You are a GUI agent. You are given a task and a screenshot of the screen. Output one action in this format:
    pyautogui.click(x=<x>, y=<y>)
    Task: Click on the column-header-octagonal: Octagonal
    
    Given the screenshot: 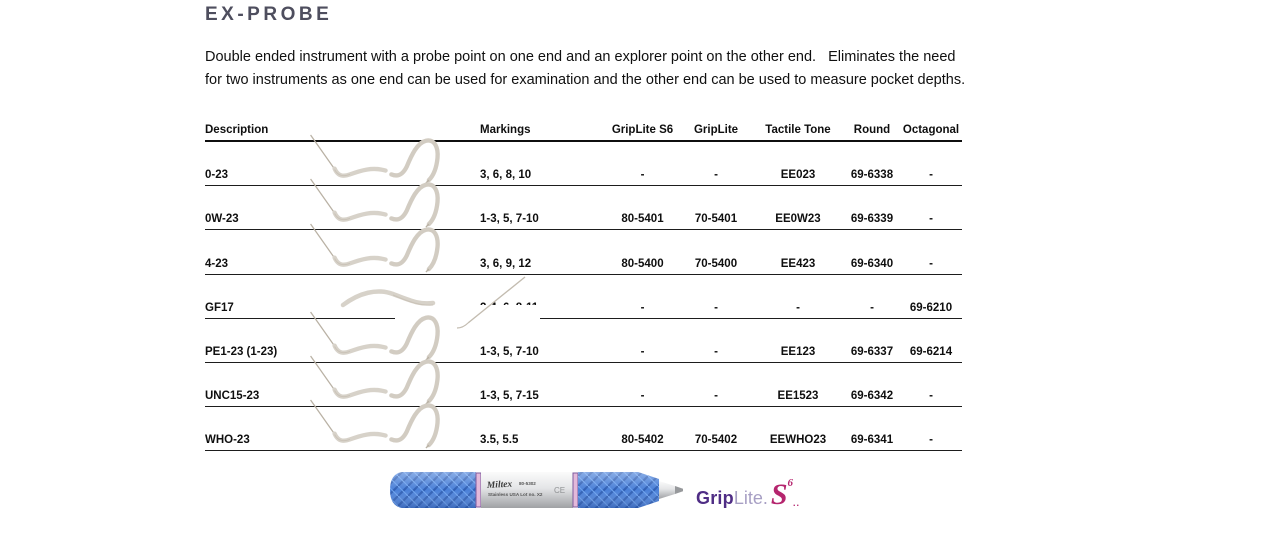 What is the action you would take?
    pyautogui.click(x=931, y=130)
    